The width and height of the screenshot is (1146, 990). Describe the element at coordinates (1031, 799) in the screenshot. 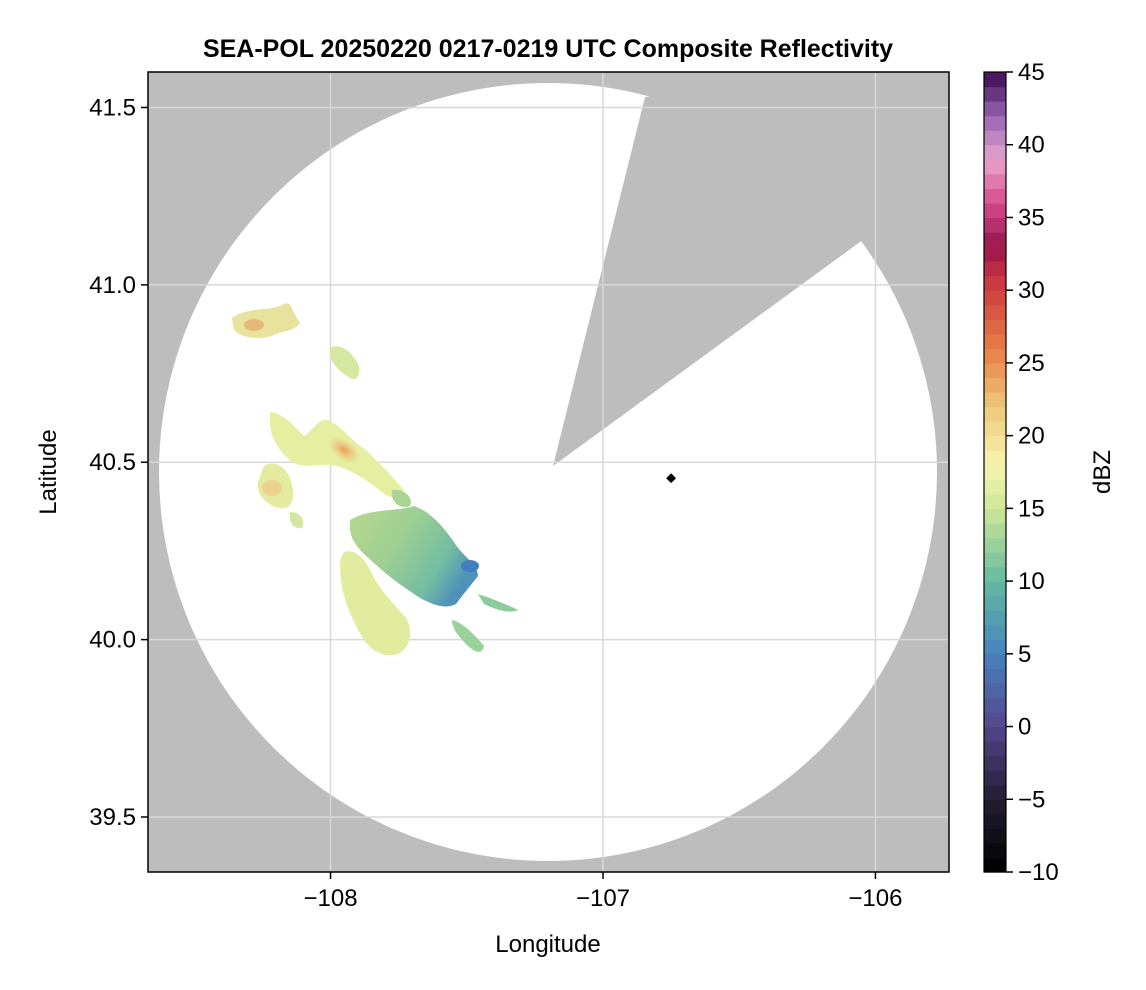

I see `colorbar-tick-label: −5` at that location.